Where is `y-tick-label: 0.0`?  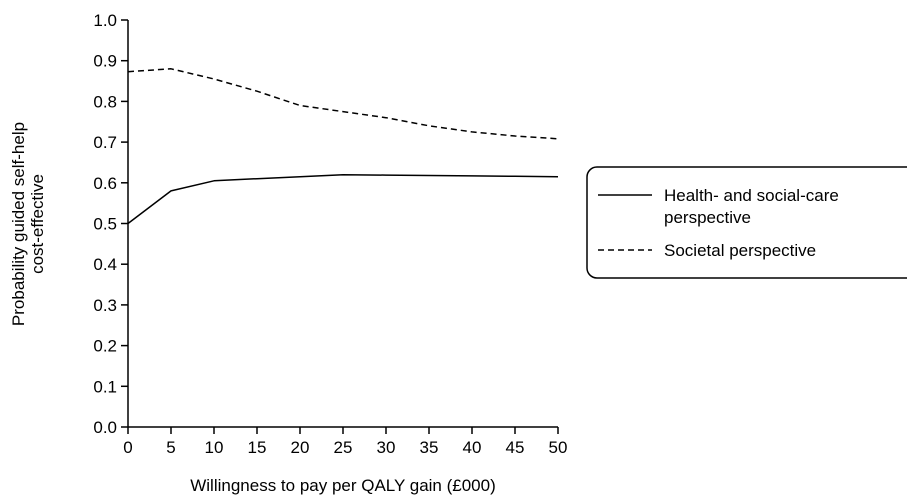 y-tick-label: 0.0 is located at coordinates (105, 427).